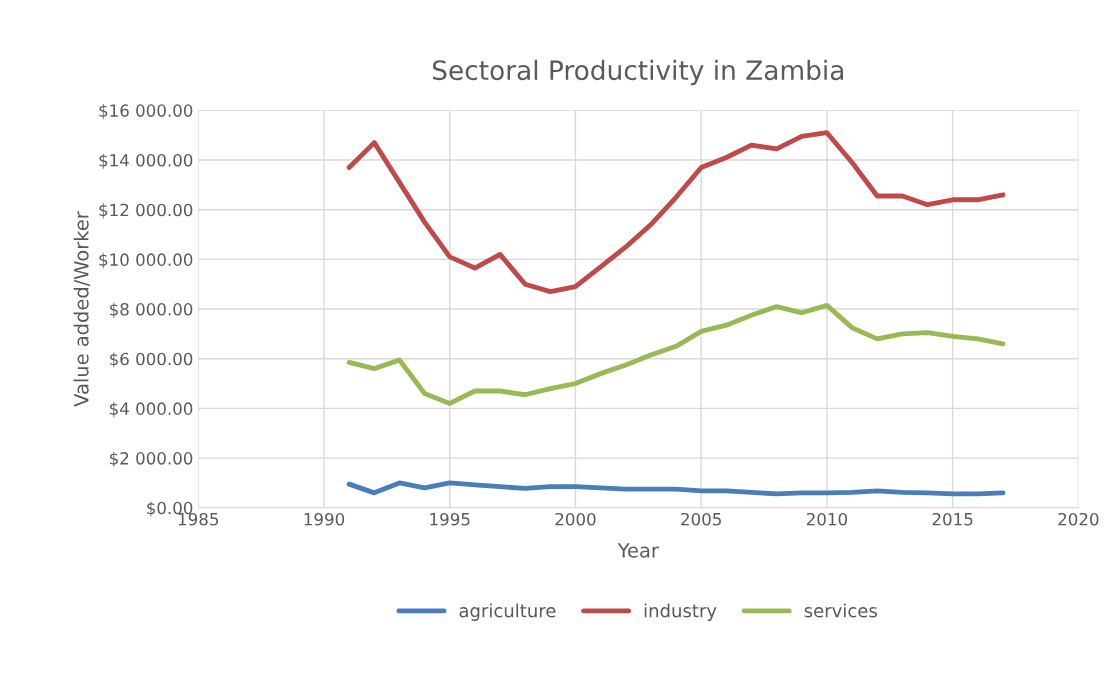  Describe the element at coordinates (680, 612) in the screenshot. I see `legend-label: industry` at that location.